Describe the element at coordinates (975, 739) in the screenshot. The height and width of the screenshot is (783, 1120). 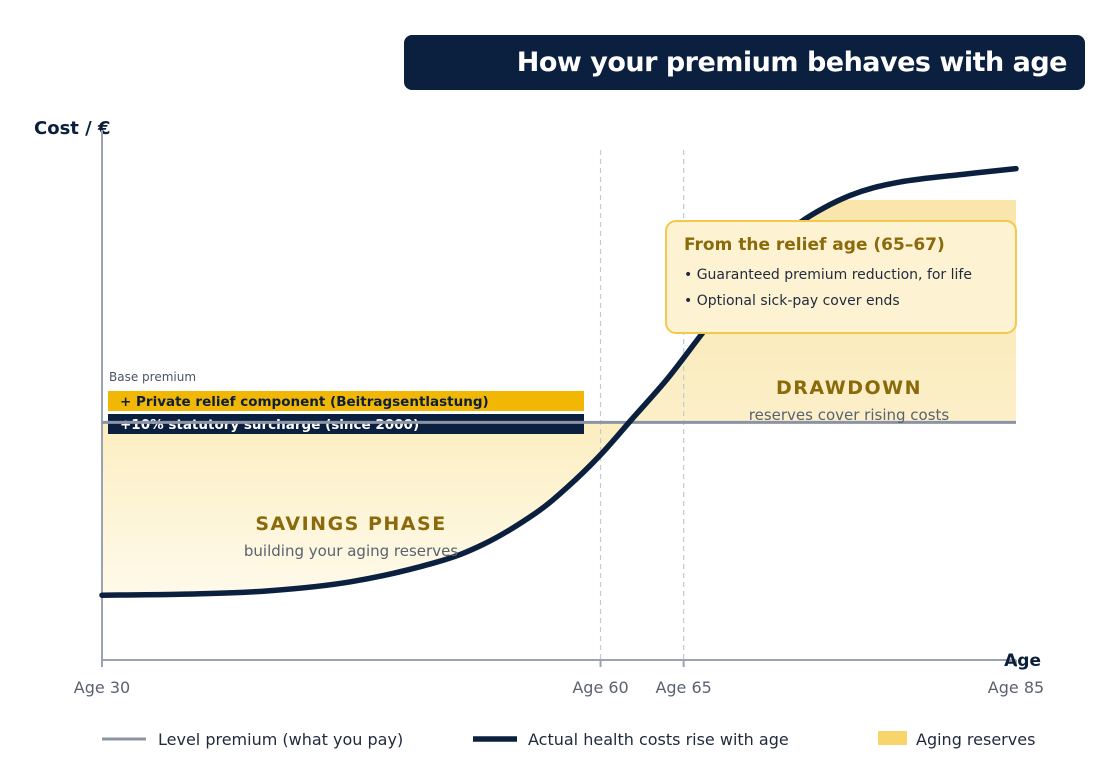
I see `legend-aging-reserves-label: Aging reserves` at that location.